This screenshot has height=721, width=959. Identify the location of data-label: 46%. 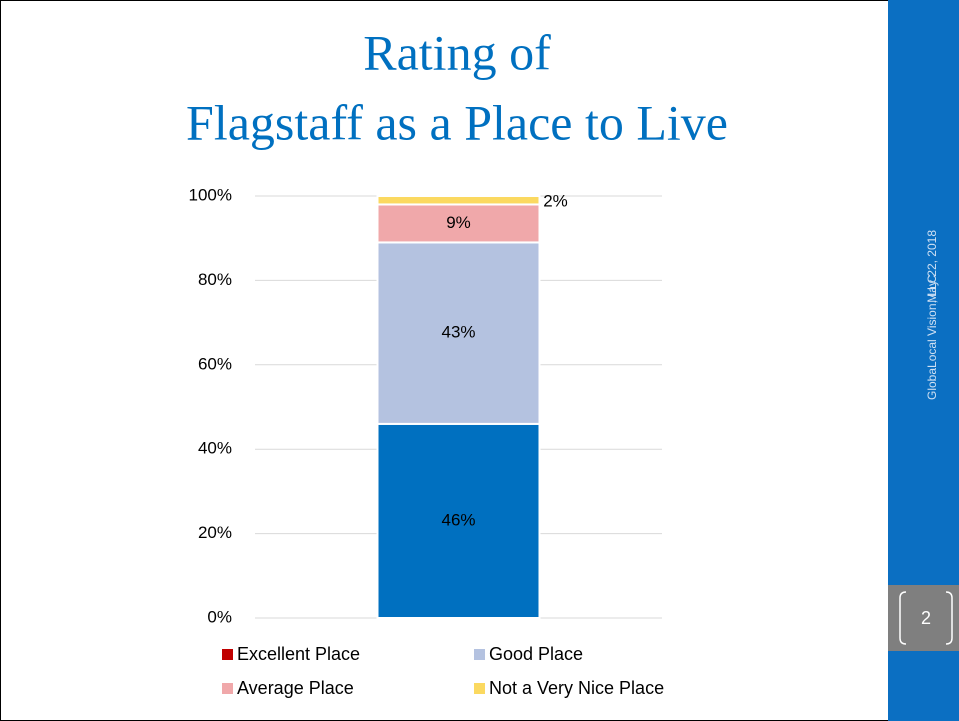
(458, 519).